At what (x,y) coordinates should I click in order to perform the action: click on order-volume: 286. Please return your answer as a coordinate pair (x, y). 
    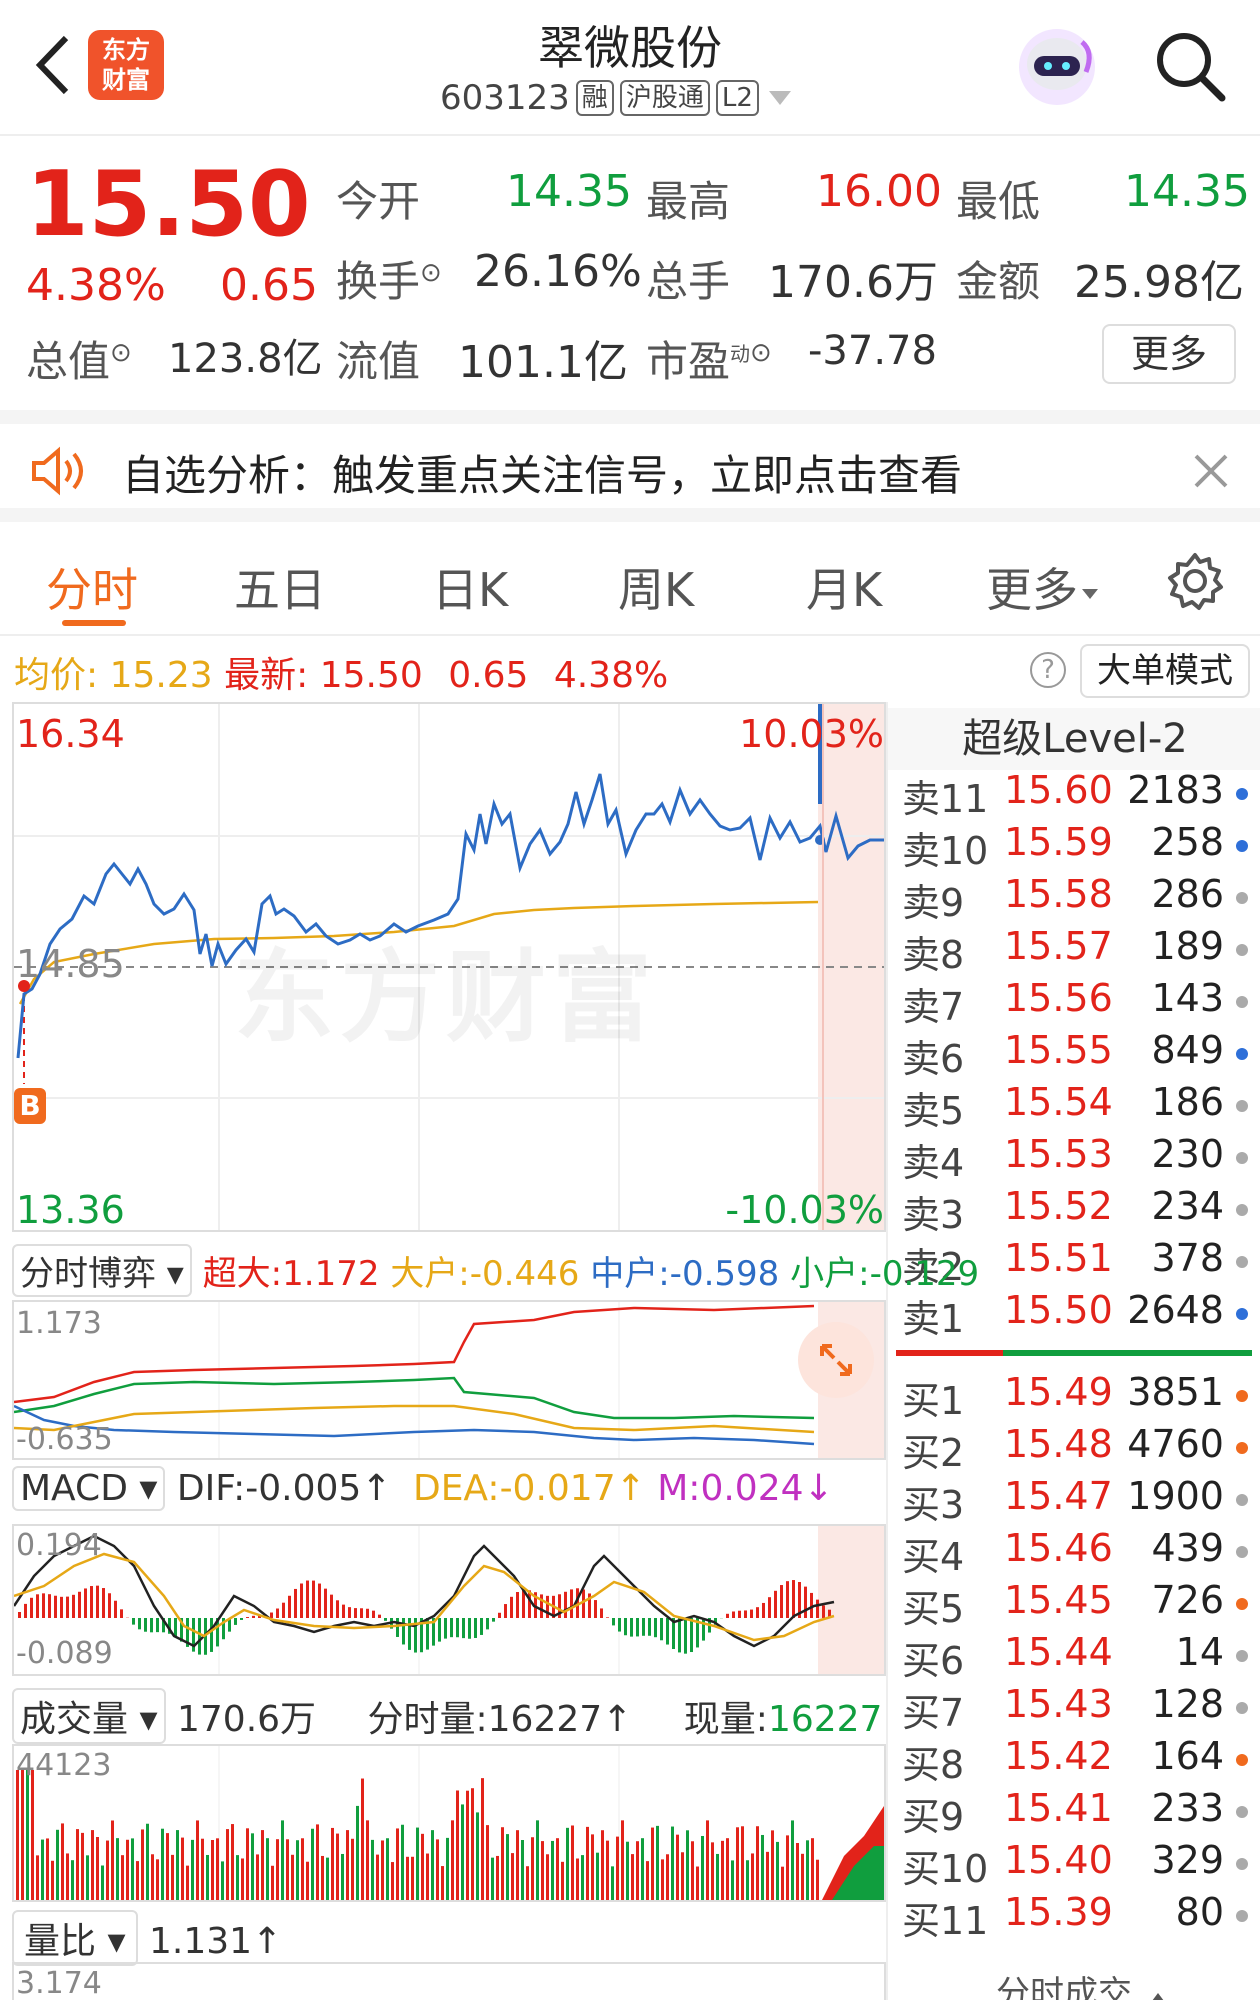
    Looking at the image, I should click on (1187, 894).